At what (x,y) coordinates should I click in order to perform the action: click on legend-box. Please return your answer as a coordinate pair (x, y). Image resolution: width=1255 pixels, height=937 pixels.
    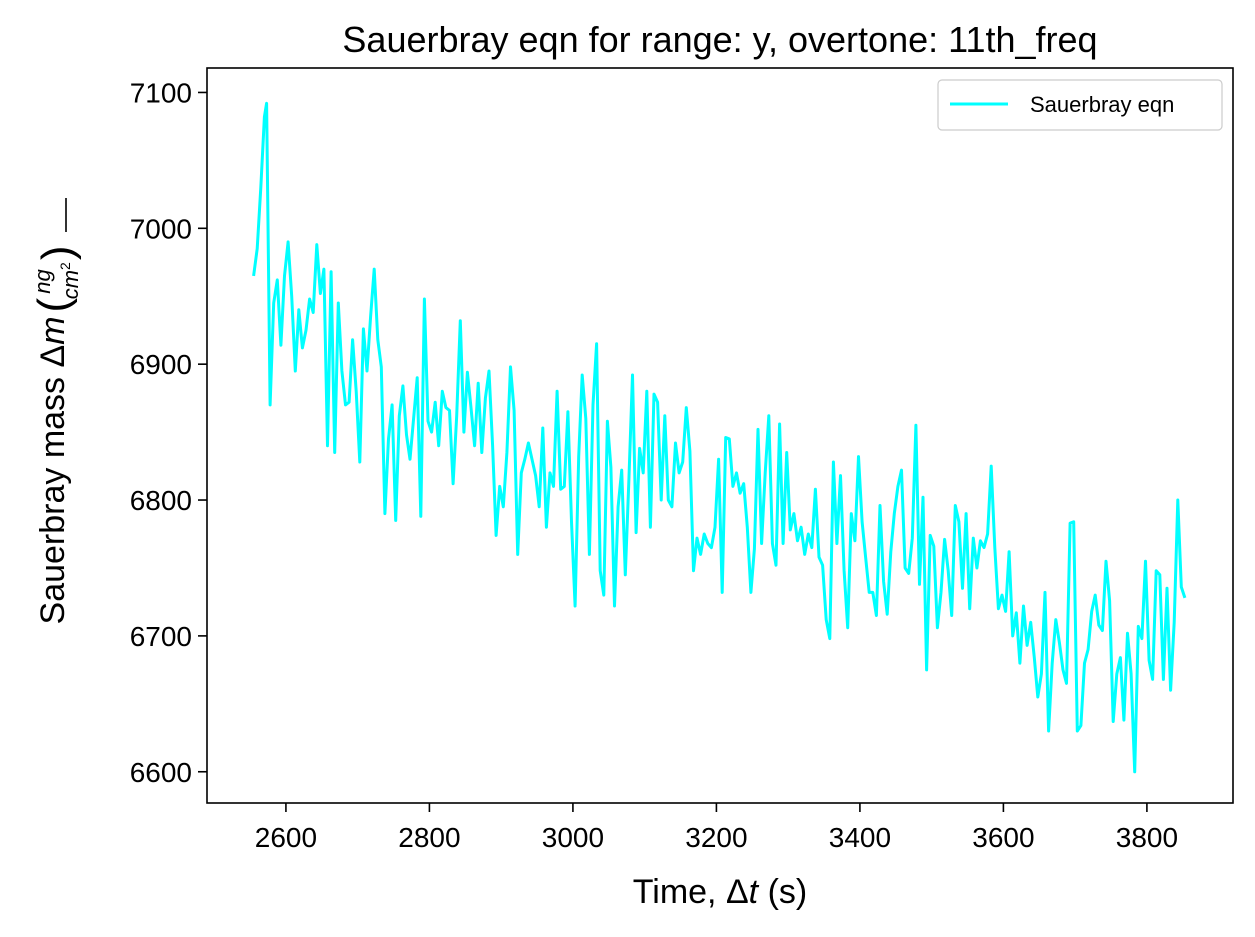
    Looking at the image, I should click on (1080, 105).